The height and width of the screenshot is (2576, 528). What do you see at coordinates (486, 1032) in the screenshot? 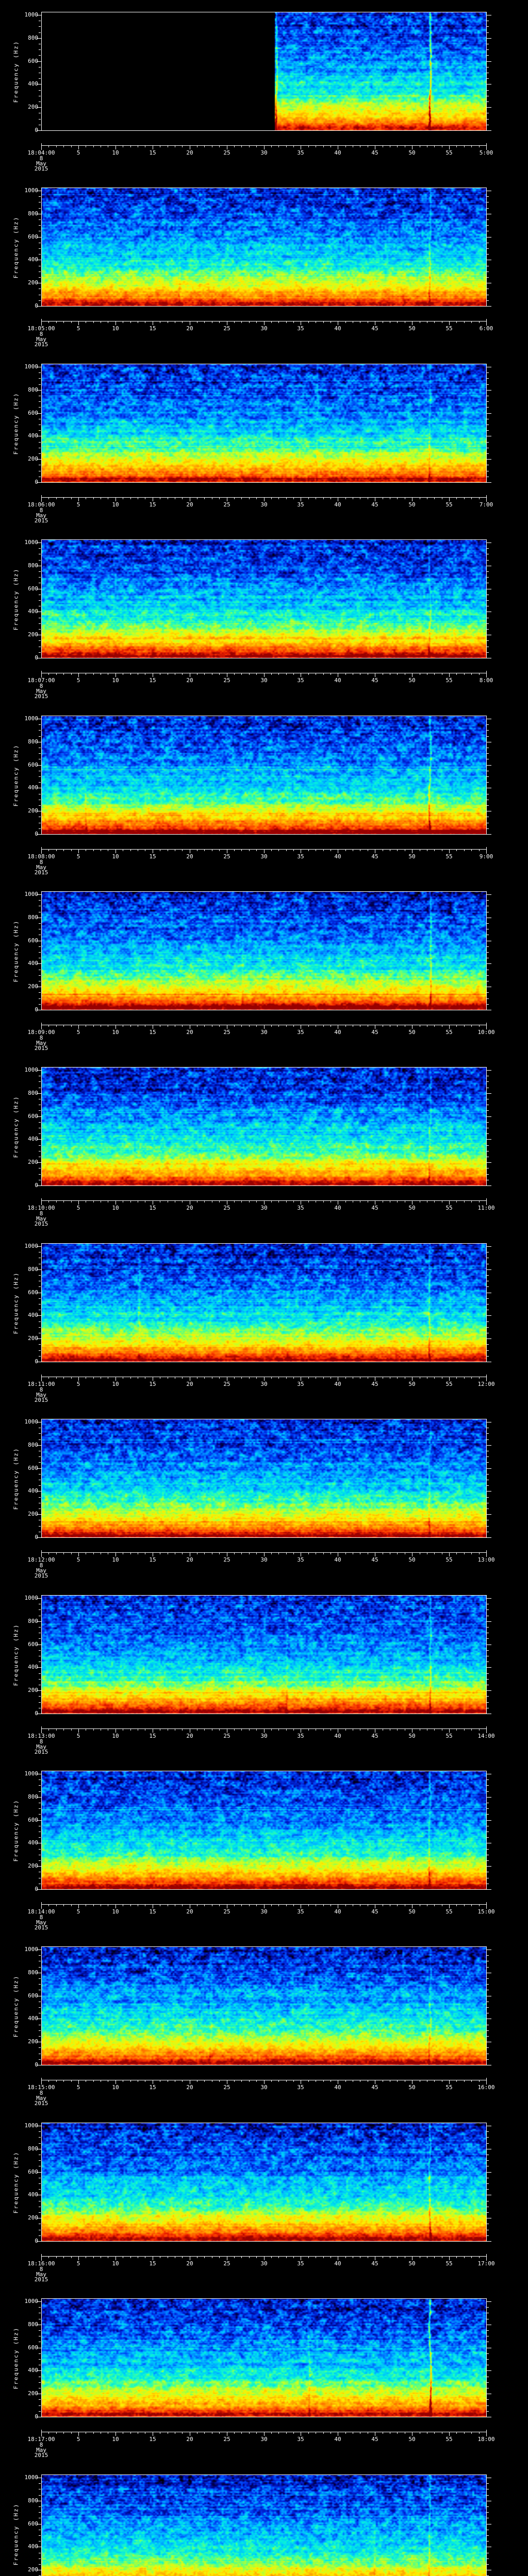
I see `x-end-time-label: 10:00` at bounding box center [486, 1032].